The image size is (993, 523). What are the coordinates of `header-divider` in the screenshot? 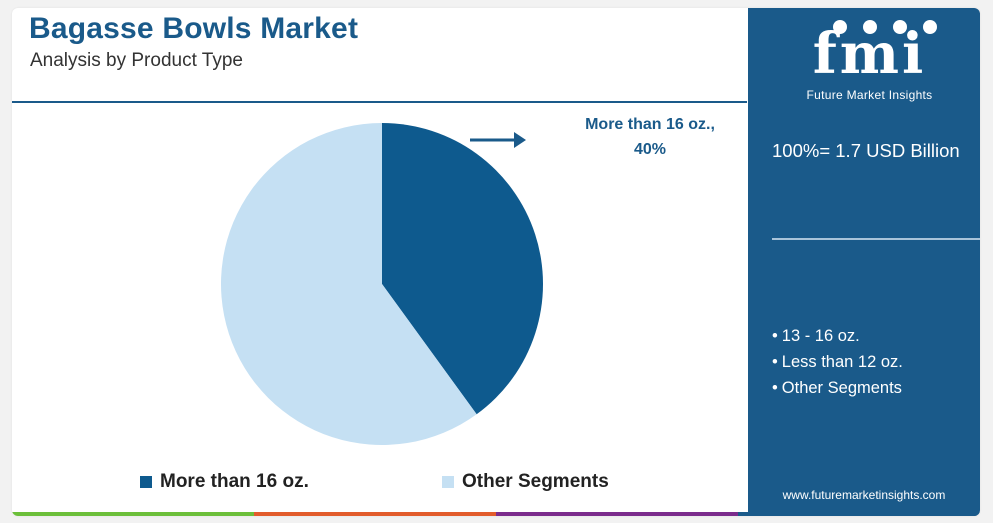 It's located at (379, 102).